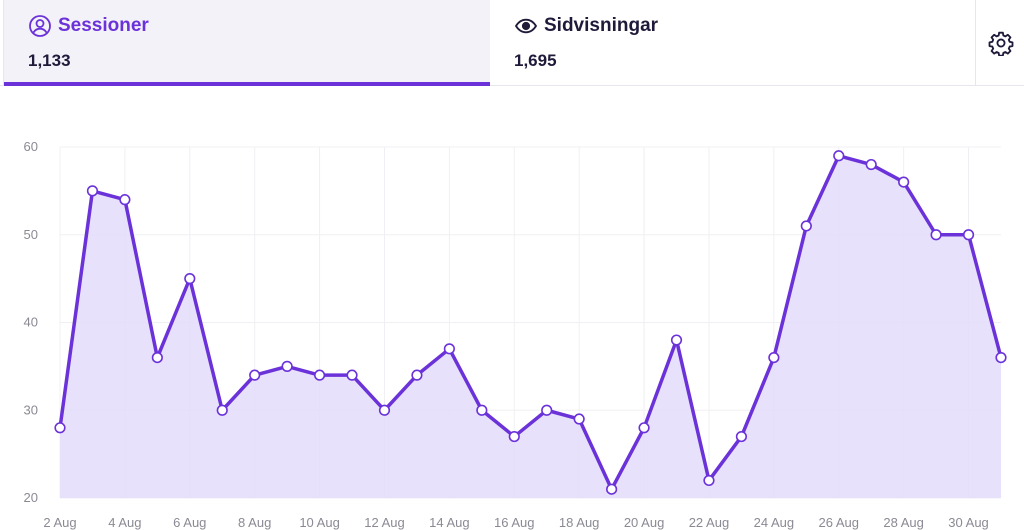 The image size is (1024, 530). Describe the element at coordinates (246, 43) in the screenshot. I see `tab-sessions: Sessioner 1,133` at that location.